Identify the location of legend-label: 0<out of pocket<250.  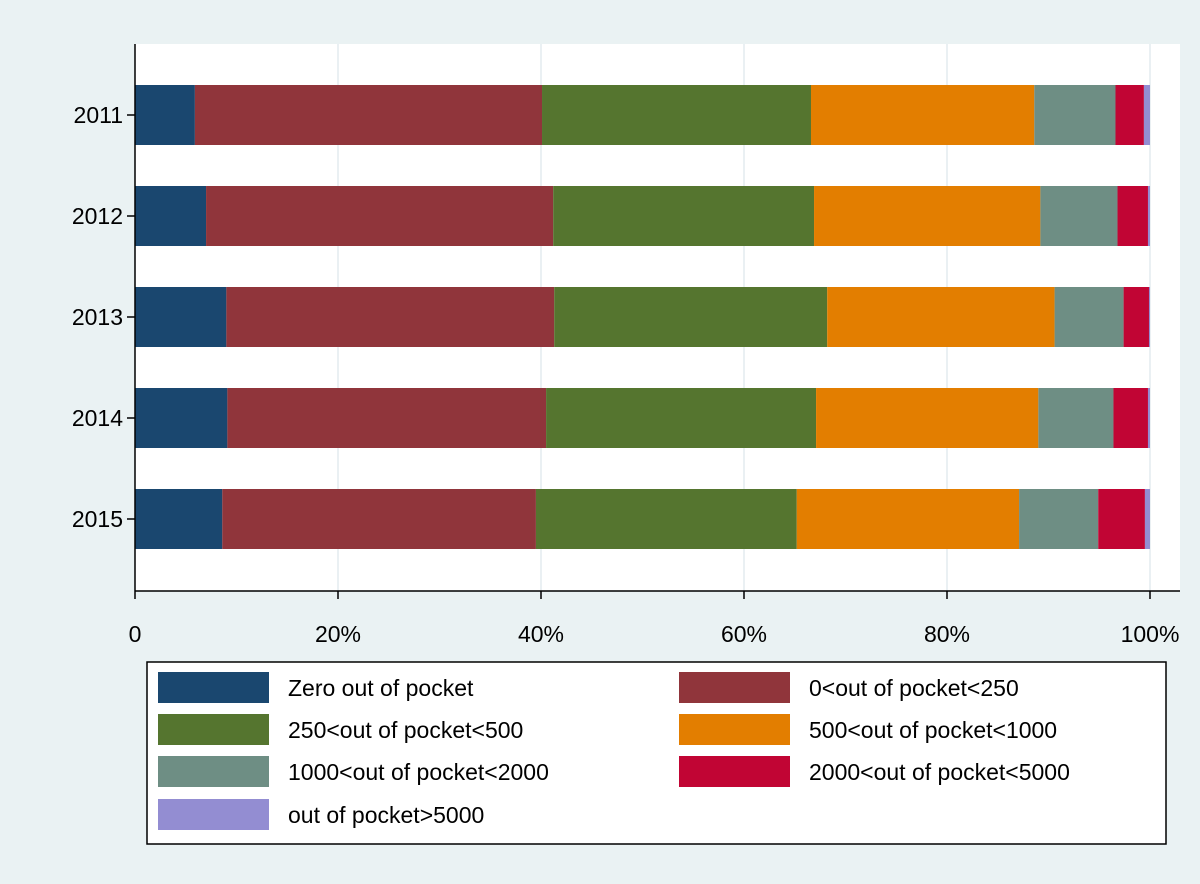
(914, 688).